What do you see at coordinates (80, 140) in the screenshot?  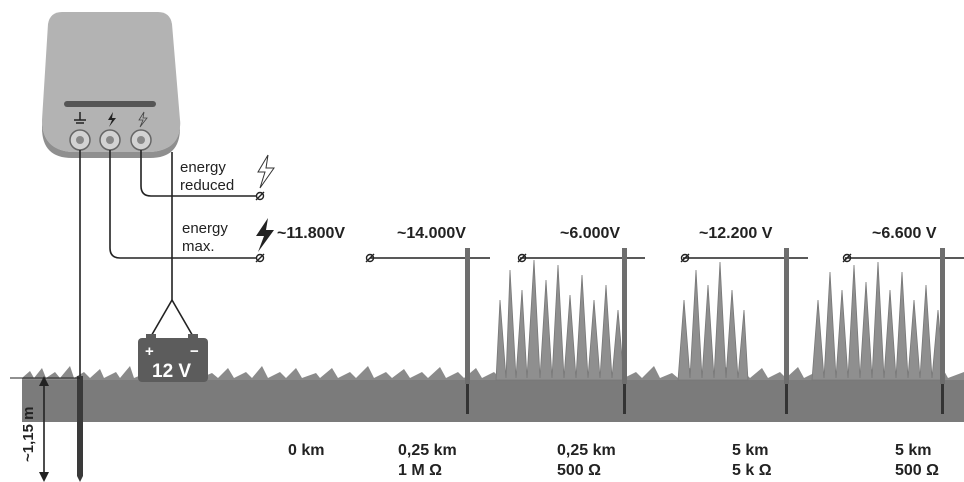 I see `terminal-ground` at bounding box center [80, 140].